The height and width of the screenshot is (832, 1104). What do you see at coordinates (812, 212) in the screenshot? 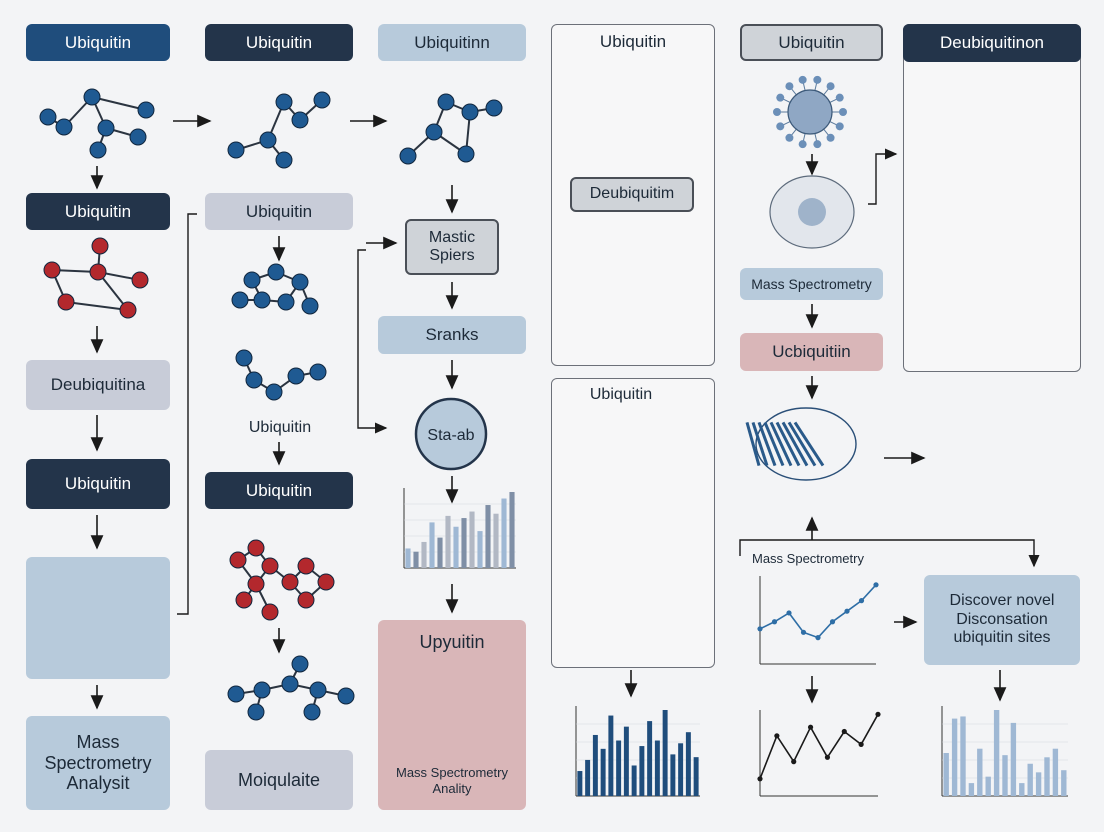
I see `col5-sphere-core` at bounding box center [812, 212].